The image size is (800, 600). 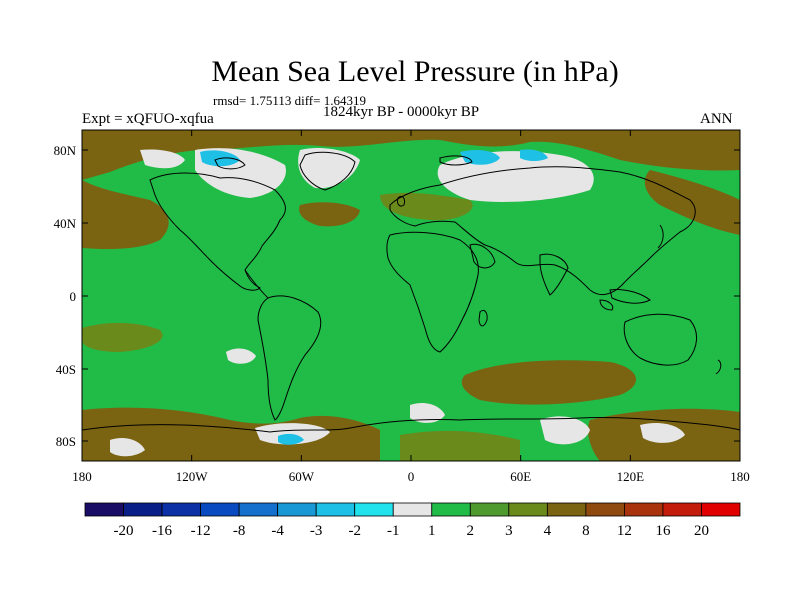 I want to click on stats-label: rmsd= 1.75113 diff= 1.64319, so click(x=289, y=100).